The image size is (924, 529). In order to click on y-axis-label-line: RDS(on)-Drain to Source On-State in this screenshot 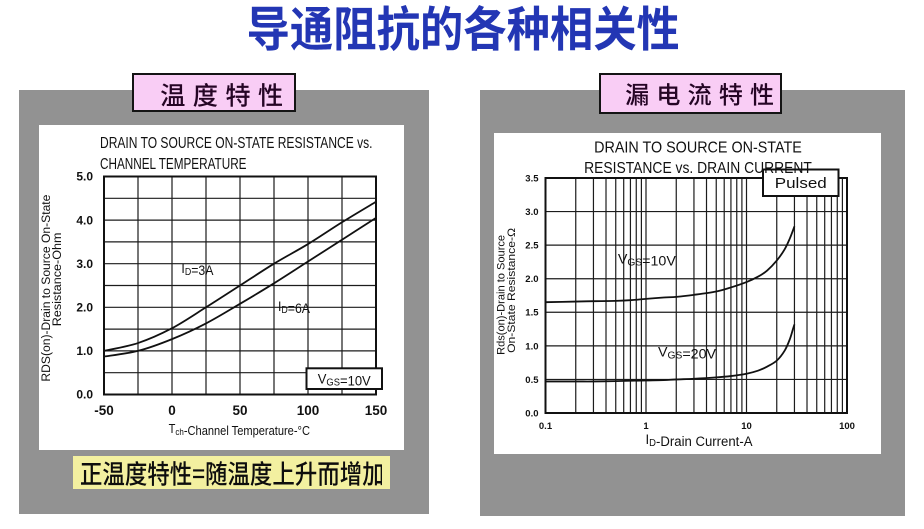, I will do `click(47, 287)`.